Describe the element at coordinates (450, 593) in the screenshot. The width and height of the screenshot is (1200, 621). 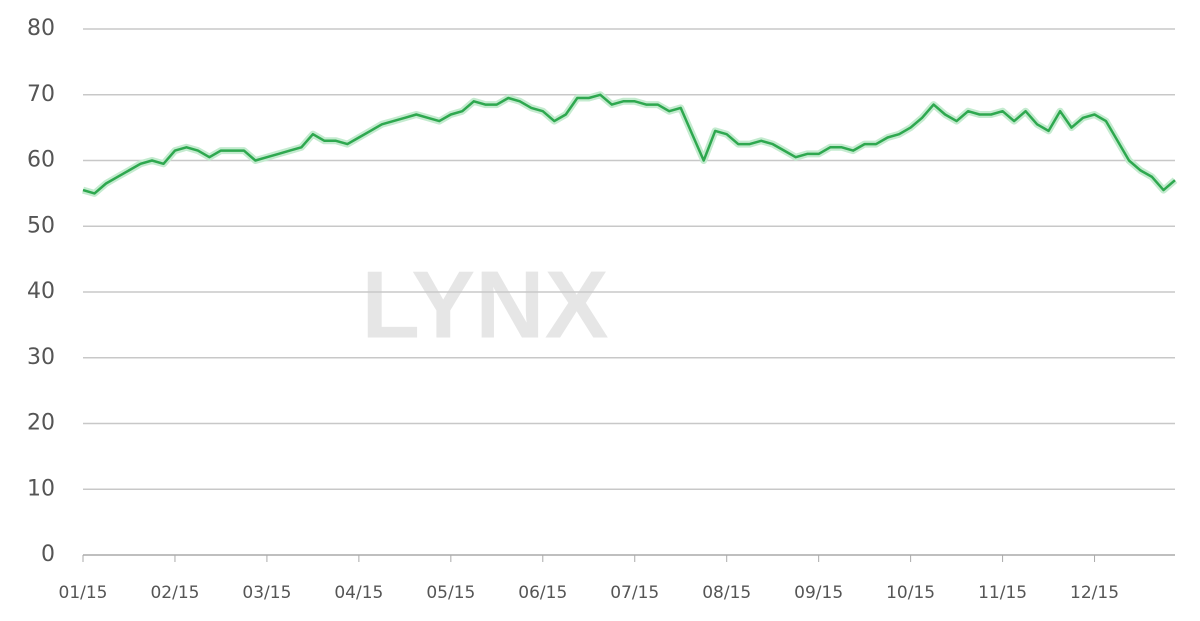
I see `x-tick-label: 05/15` at that location.